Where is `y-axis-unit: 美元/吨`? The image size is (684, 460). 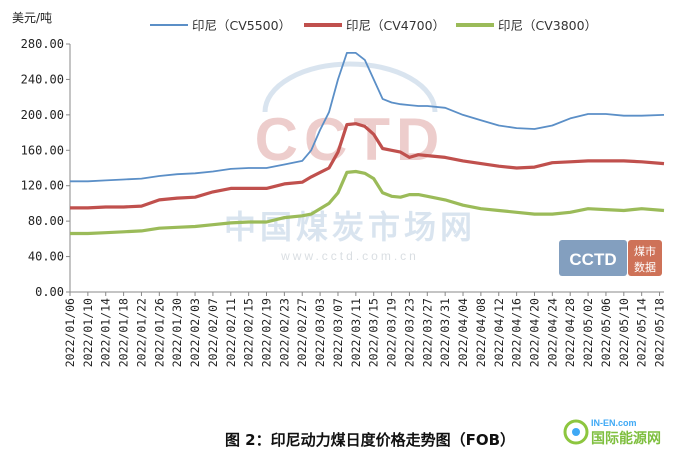 y-axis-unit: 美元/吨 is located at coordinates (32, 18).